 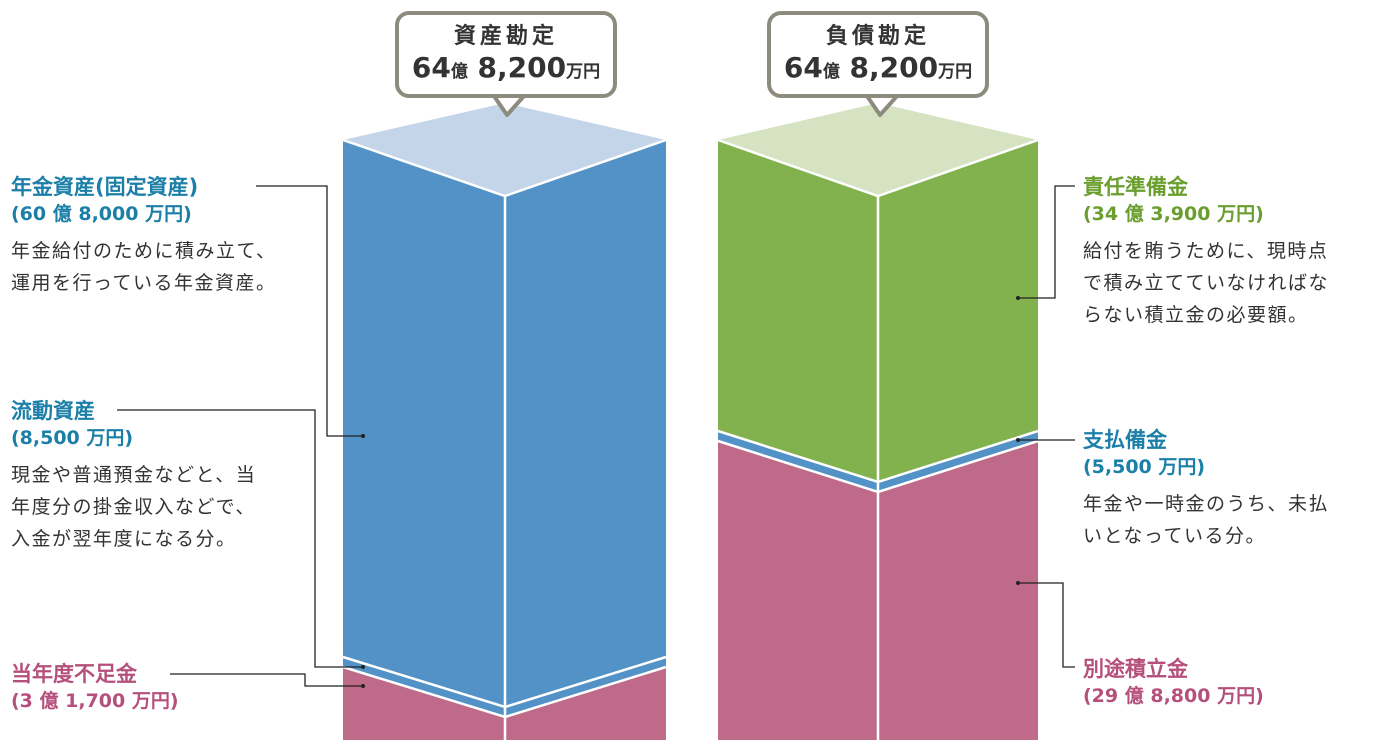 What do you see at coordinates (1206, 283) in the screenshot?
I see `reserve-desc-2: で積み立てていなければな` at bounding box center [1206, 283].